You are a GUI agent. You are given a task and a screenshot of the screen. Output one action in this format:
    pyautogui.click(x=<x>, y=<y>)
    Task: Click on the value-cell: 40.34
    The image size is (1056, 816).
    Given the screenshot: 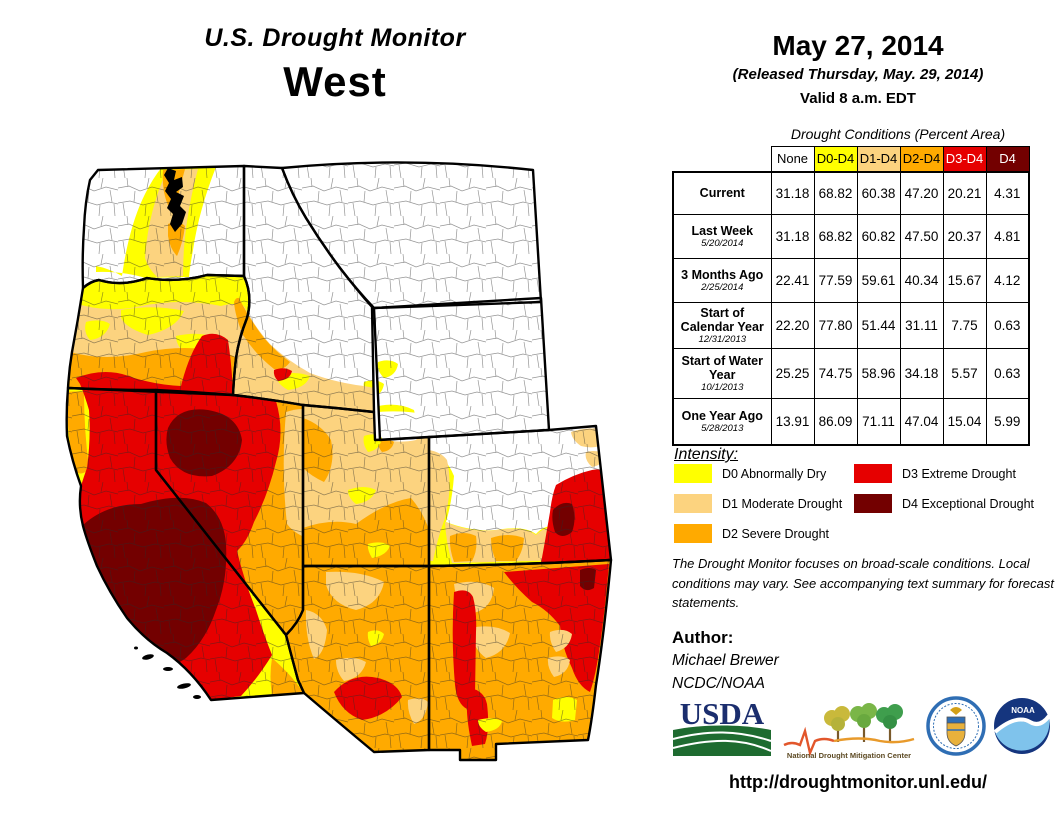 What is the action you would take?
    pyautogui.click(x=921, y=280)
    